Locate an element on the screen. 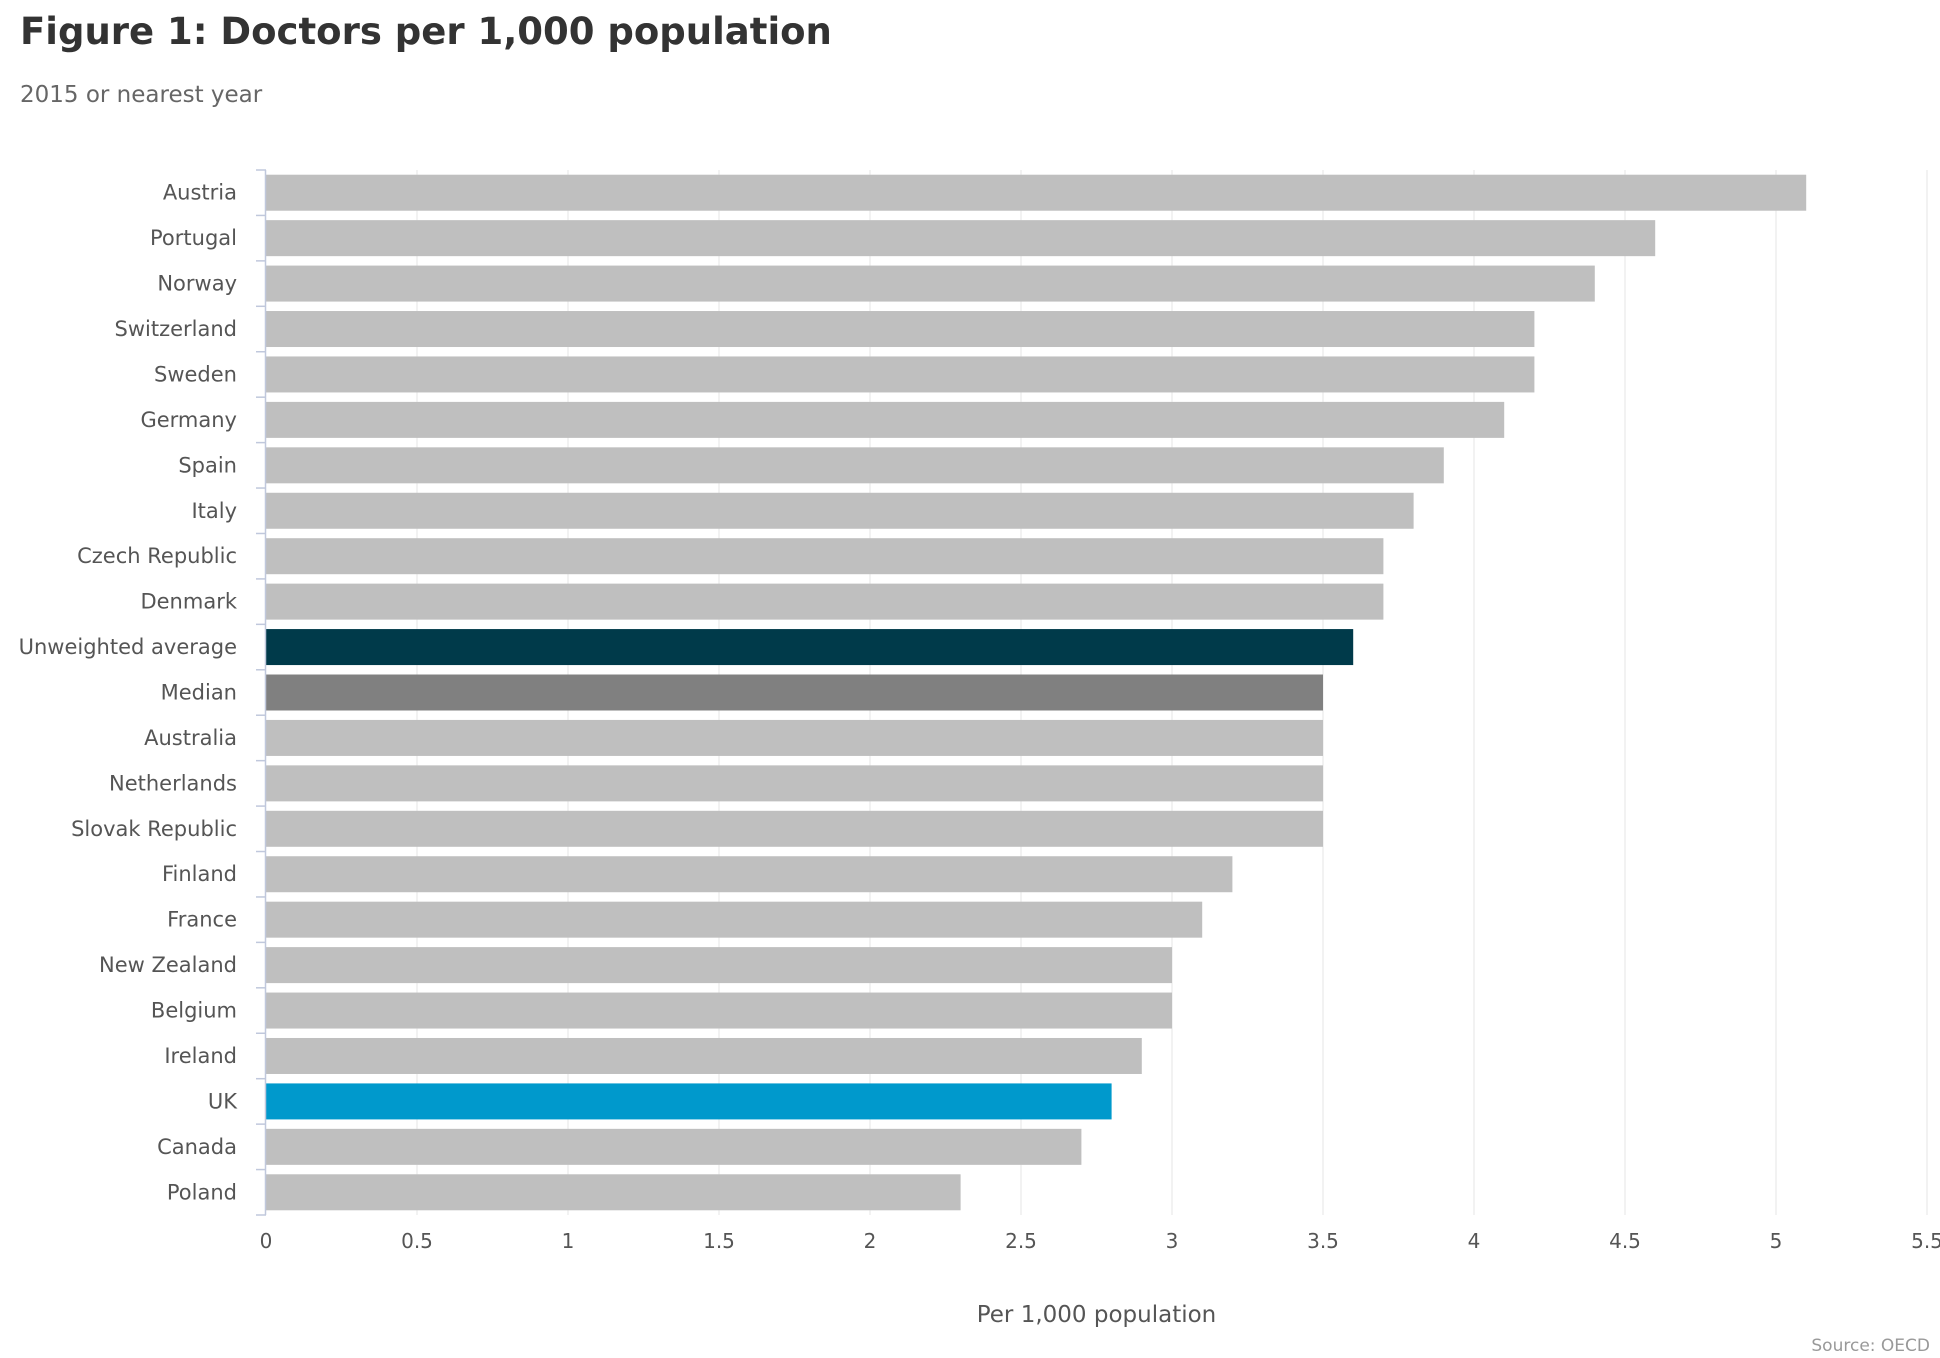  category-label: Unweighted average is located at coordinates (128, 647).